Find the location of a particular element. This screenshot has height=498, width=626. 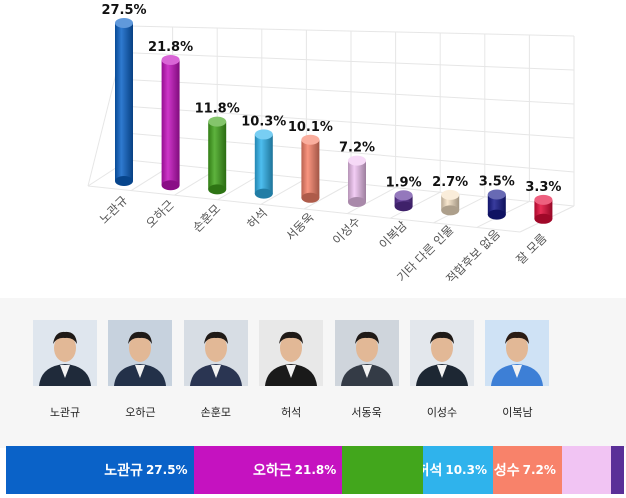

share-segment-name: 이성수 is located at coordinates (506, 471).